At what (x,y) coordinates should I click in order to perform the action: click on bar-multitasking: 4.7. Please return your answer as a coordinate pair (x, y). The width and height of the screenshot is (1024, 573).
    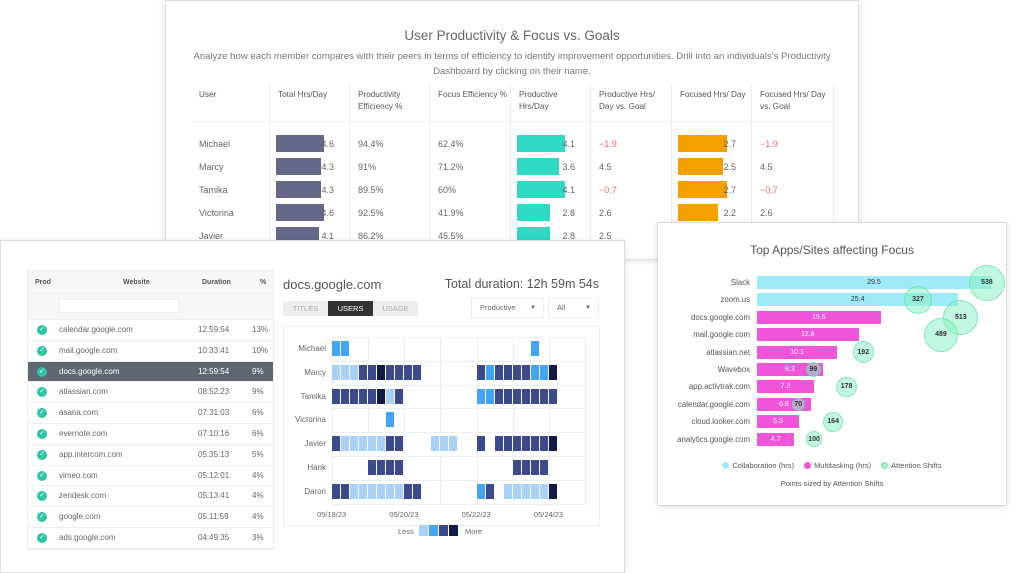
    Looking at the image, I should click on (776, 439).